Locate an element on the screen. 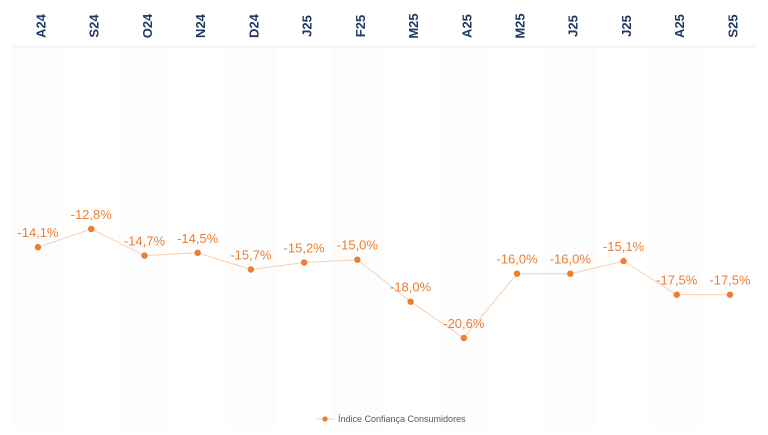 The height and width of the screenshot is (435, 768). data-label: -15,0% is located at coordinates (358, 245).